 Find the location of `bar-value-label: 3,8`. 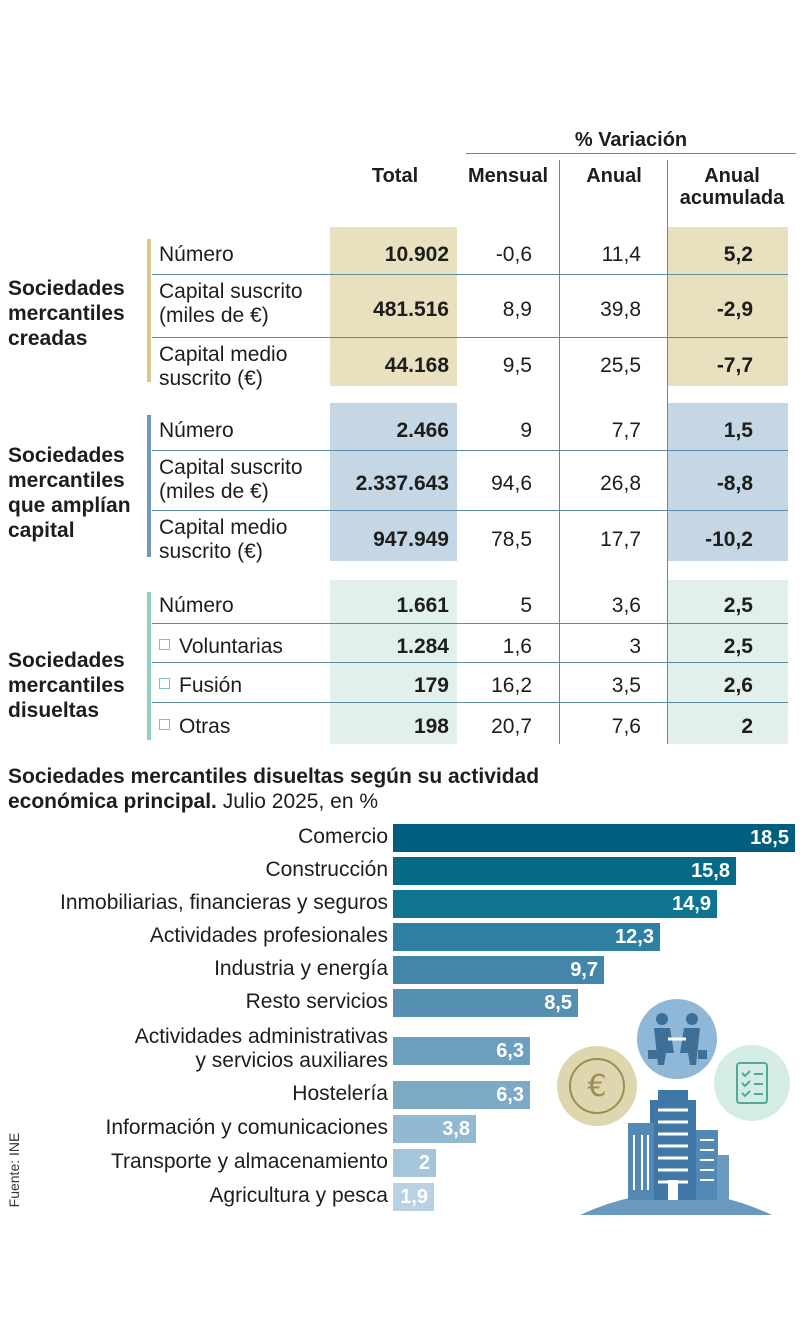

bar-value-label: 3,8 is located at coordinates (456, 1129).